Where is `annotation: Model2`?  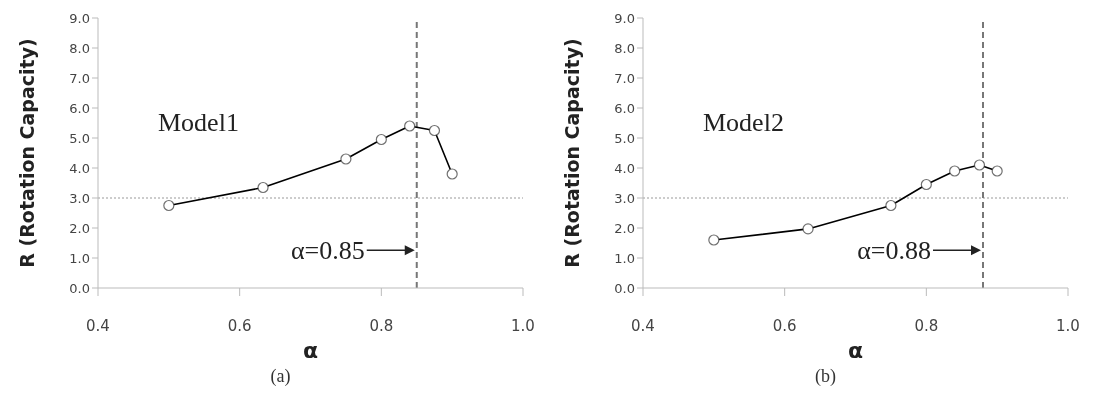 annotation: Model2 is located at coordinates (743, 123).